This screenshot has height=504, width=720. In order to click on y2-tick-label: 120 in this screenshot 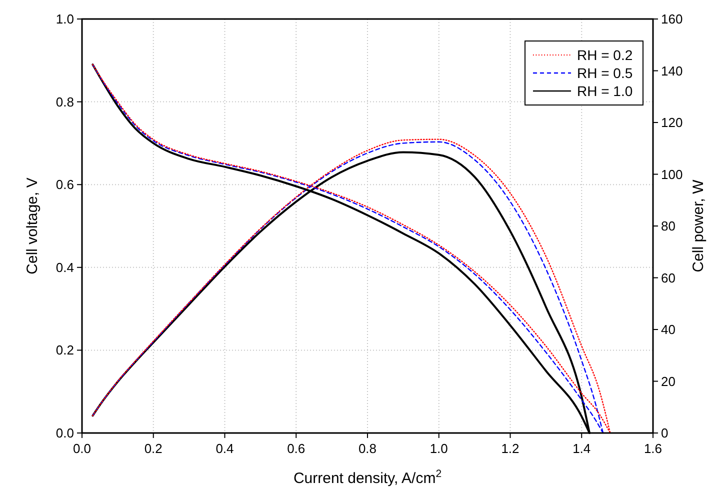, I will do `click(672, 122)`.